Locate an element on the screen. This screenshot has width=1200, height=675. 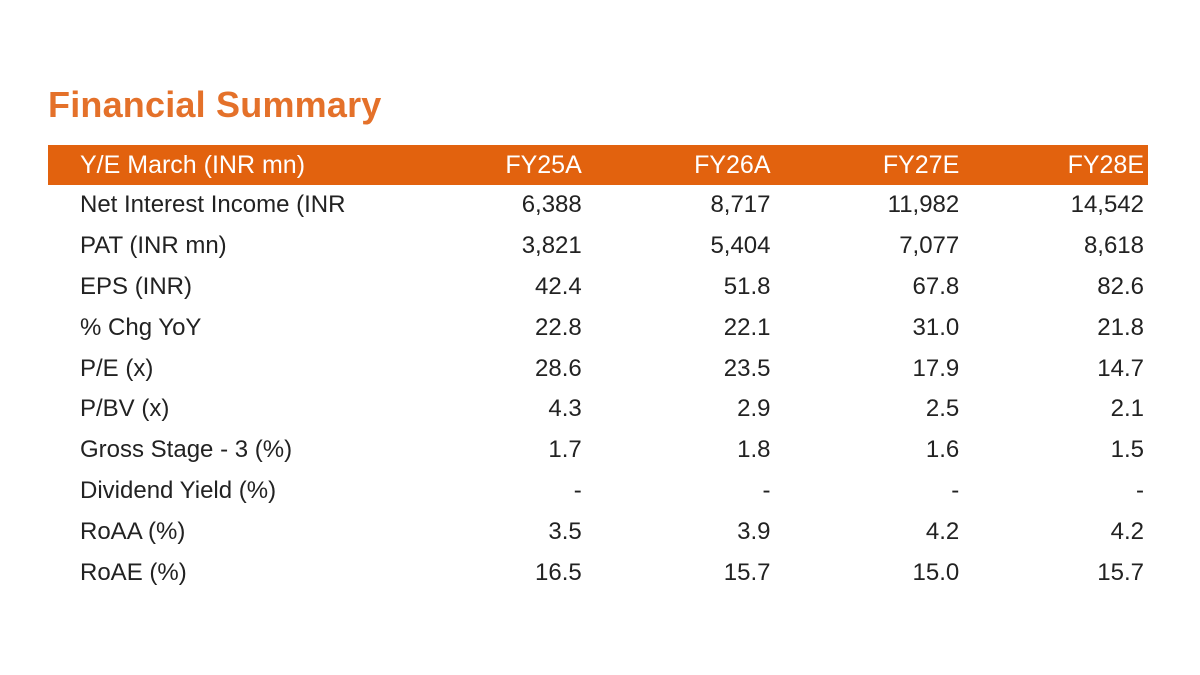
cell-value: 8,717 is located at coordinates (740, 205).